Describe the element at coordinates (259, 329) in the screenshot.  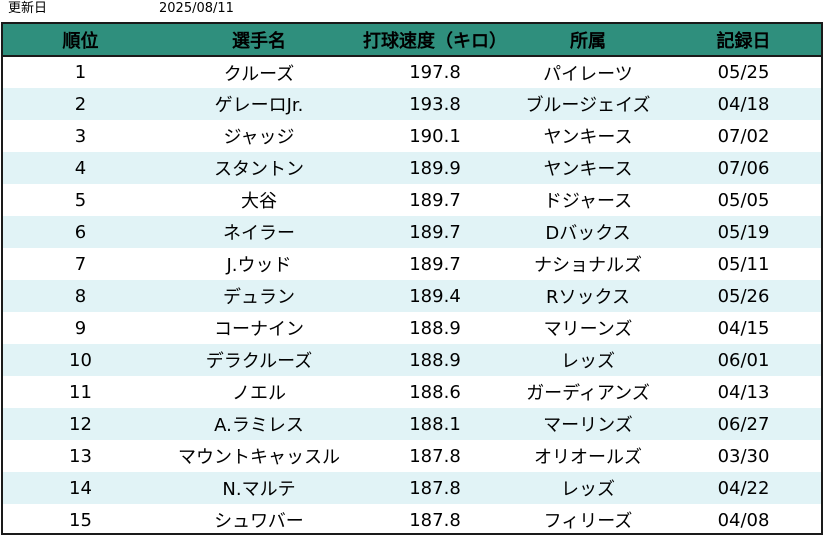
I see `cell-player: コーナイン` at that location.